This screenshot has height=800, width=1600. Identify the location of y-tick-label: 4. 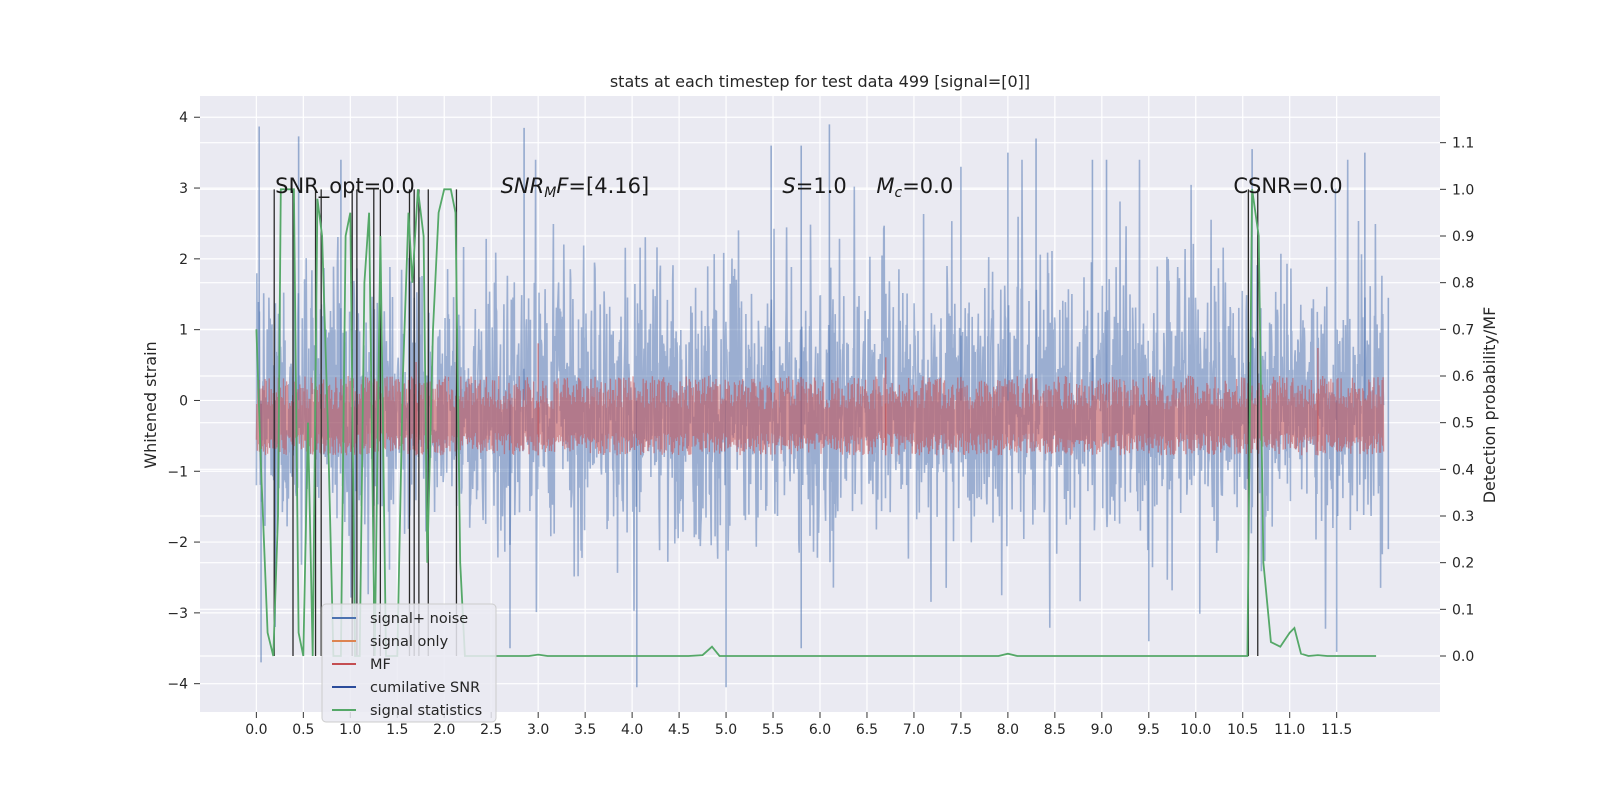
(183, 118).